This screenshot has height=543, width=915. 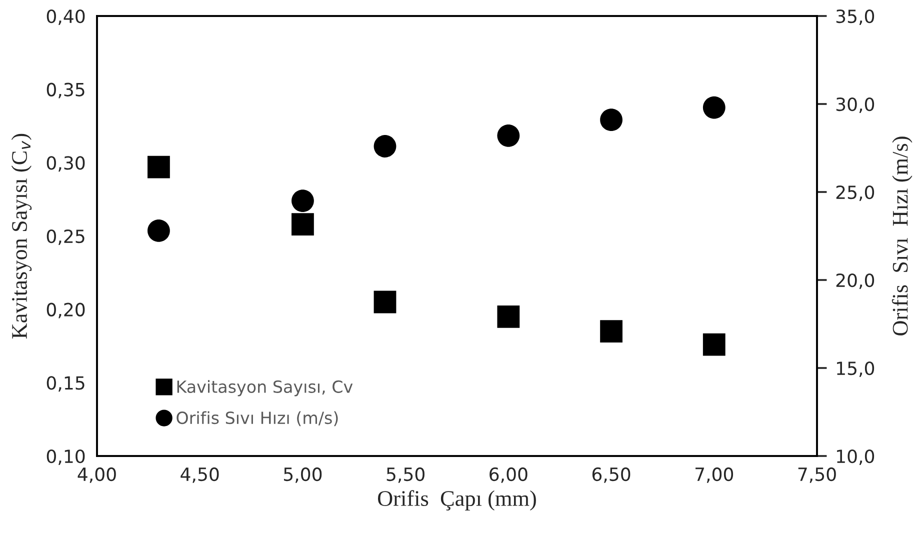 I want to click on y-axis-title: Kavitasyon Sayısı (C$_{v}$), so click(x=21, y=236).